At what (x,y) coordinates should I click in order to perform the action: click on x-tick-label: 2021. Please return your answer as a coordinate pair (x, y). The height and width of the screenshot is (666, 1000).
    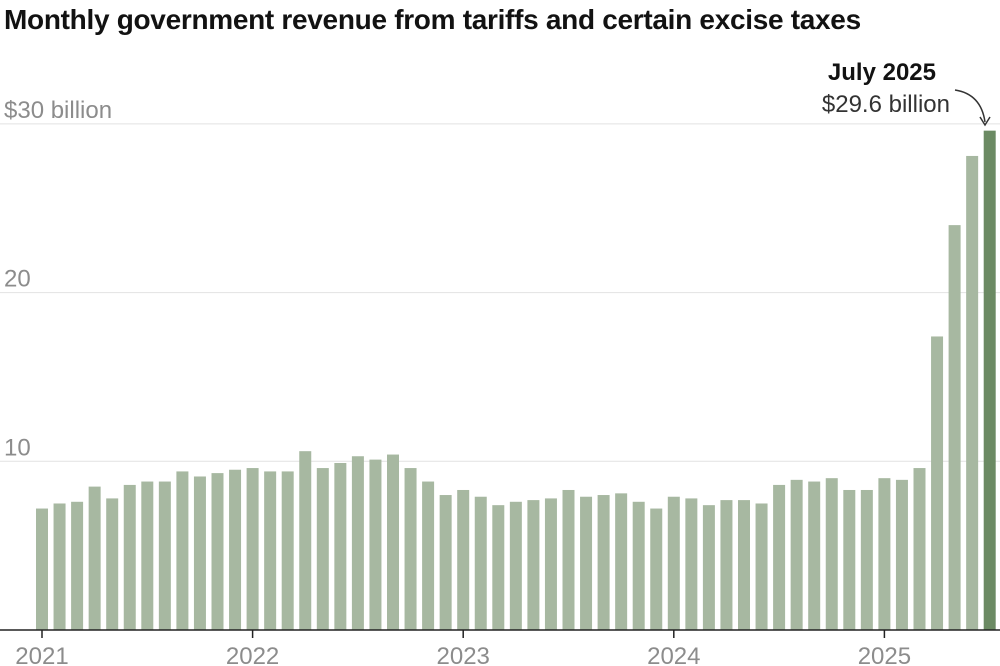
    Looking at the image, I should click on (41, 654).